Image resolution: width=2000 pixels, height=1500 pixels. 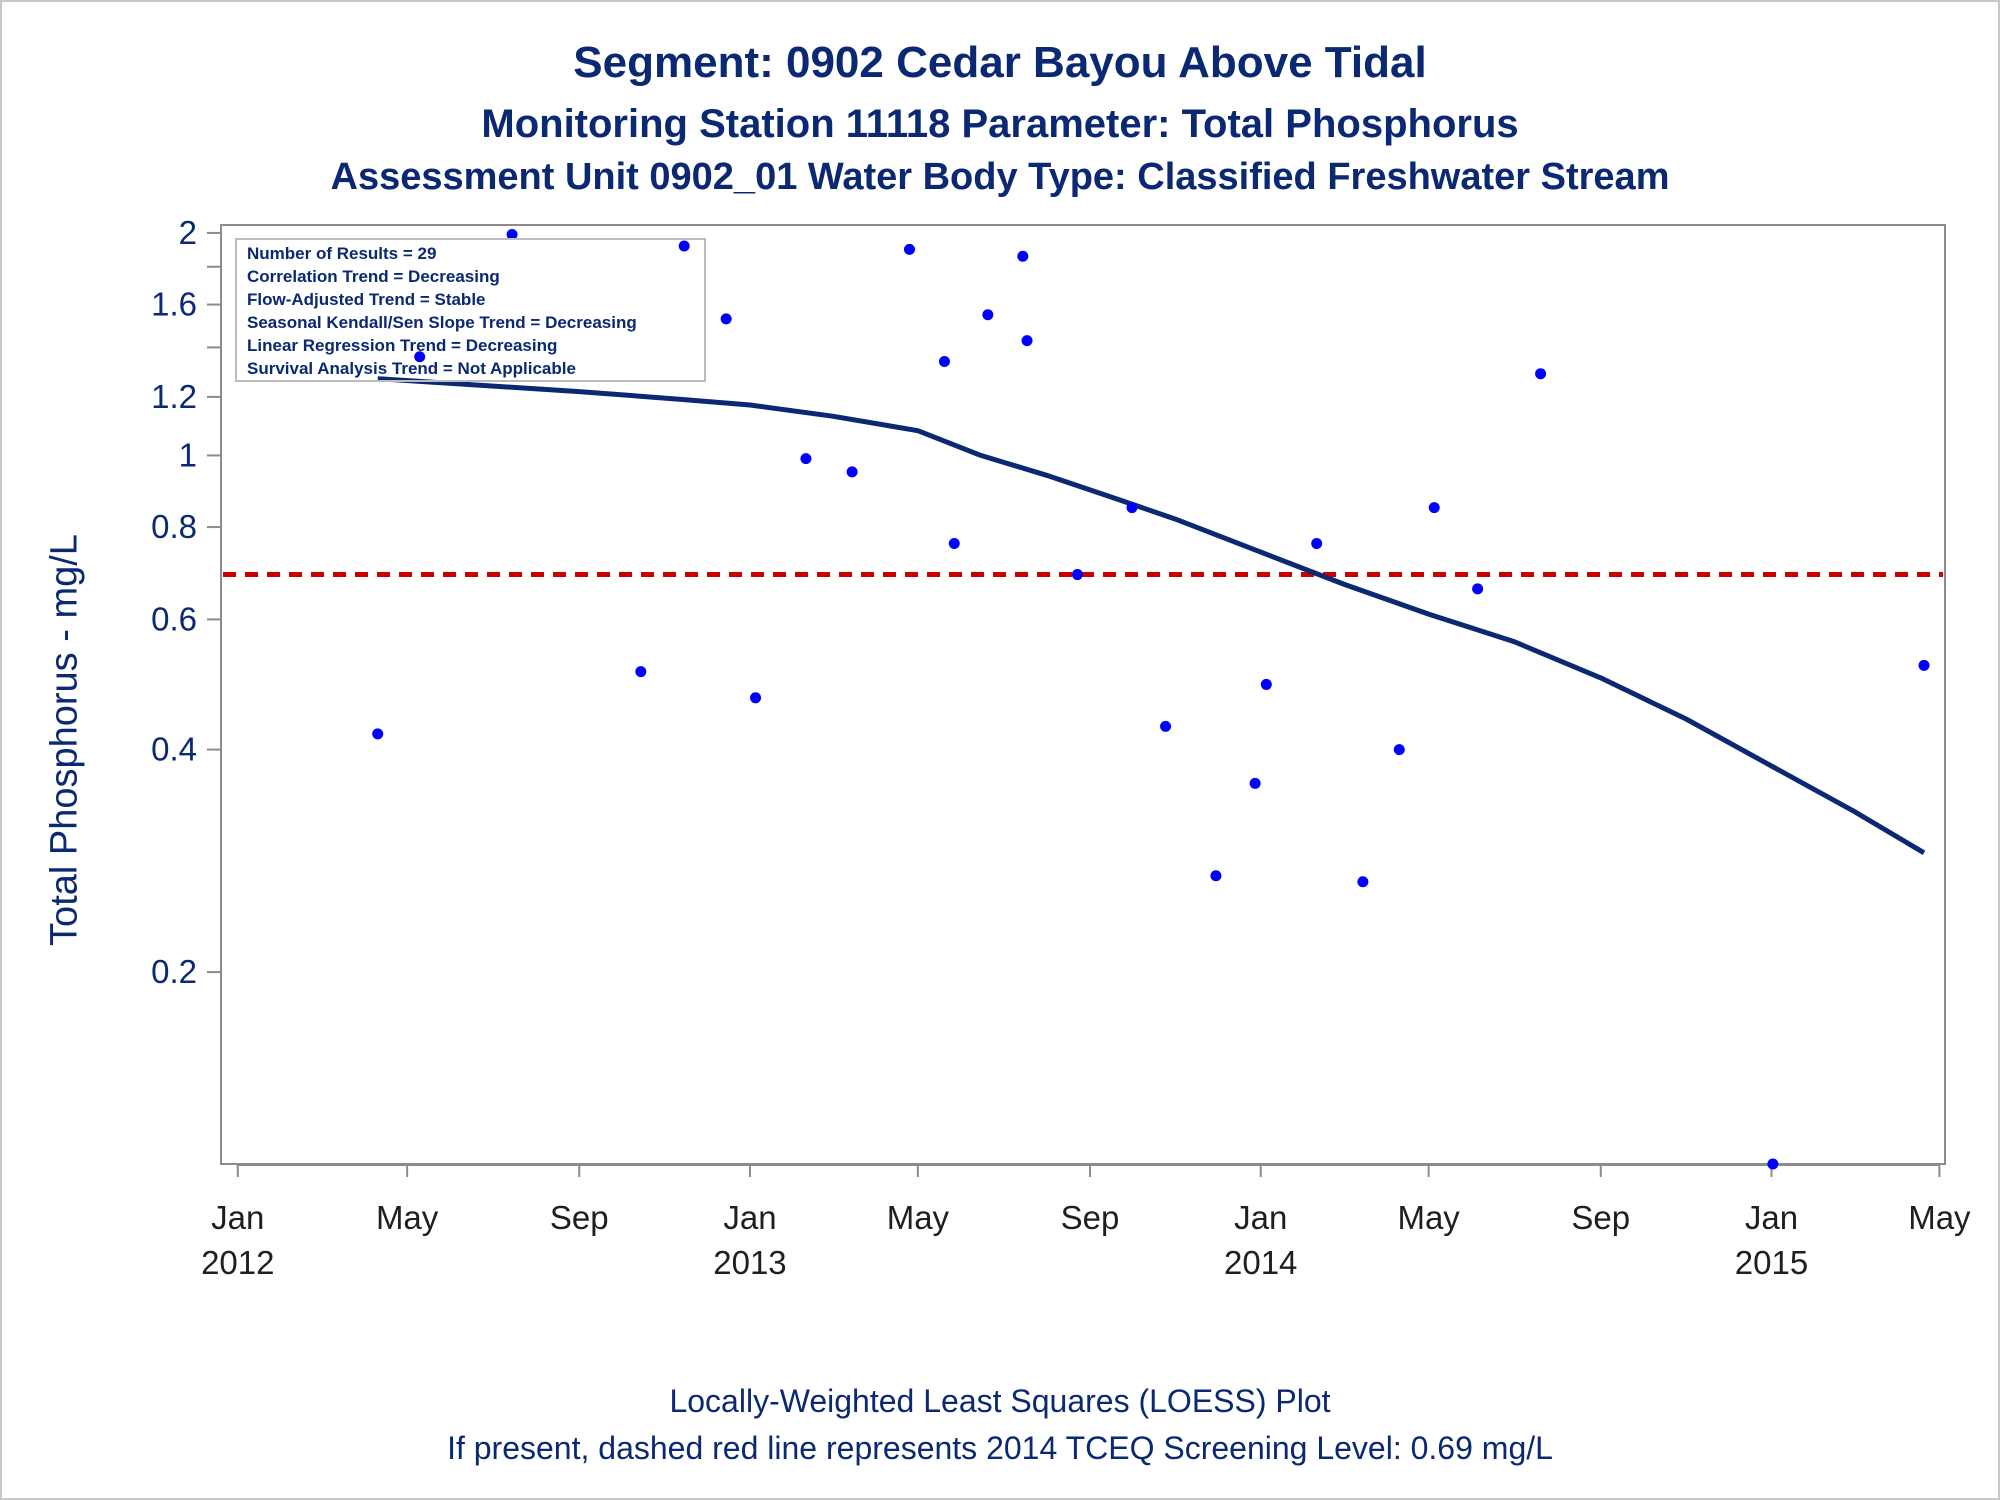 What do you see at coordinates (366, 299) in the screenshot?
I see `legend-line: Flow-Adjusted Trend = Stable` at bounding box center [366, 299].